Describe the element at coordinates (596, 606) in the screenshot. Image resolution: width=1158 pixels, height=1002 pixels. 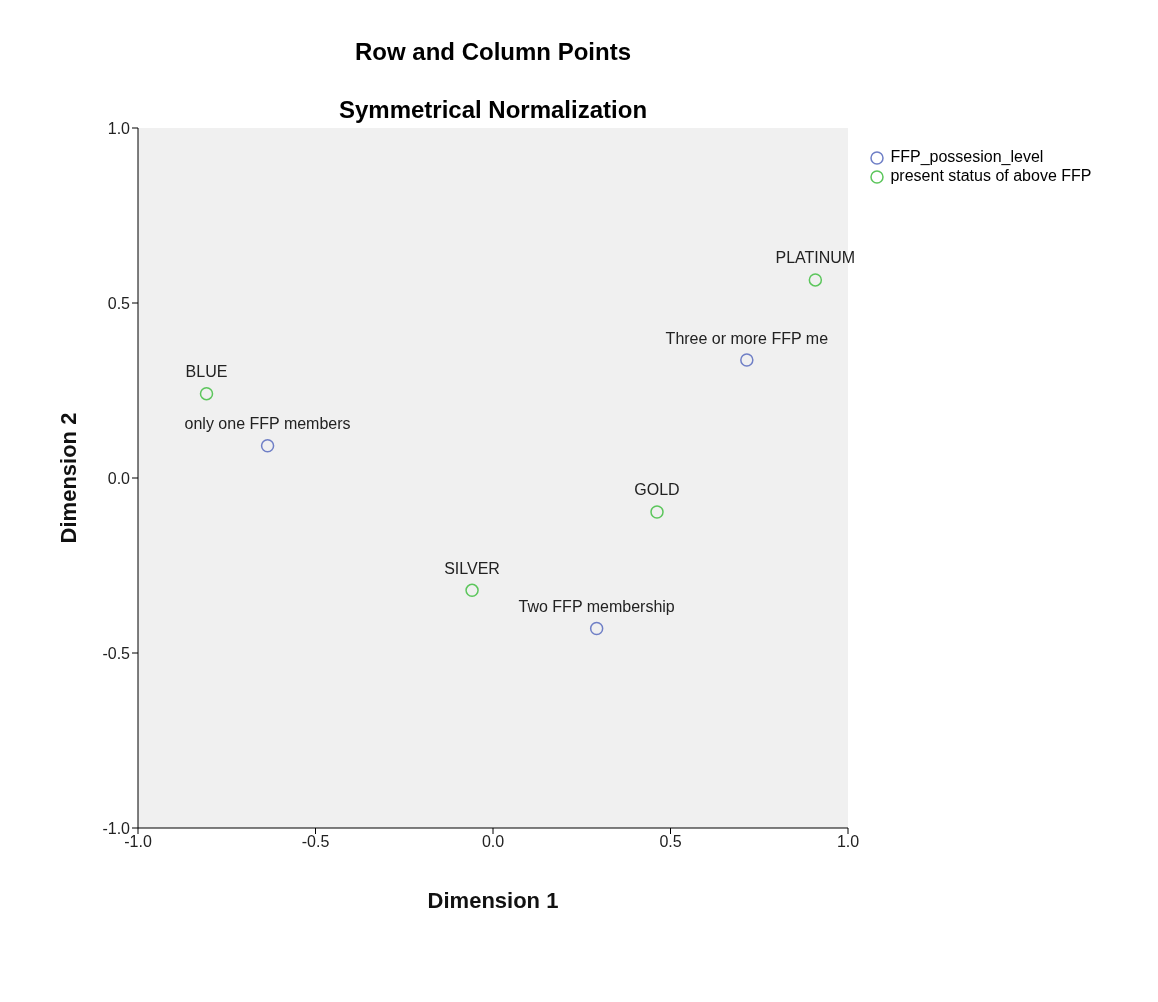
I see `data-label: Two FFP membership` at that location.